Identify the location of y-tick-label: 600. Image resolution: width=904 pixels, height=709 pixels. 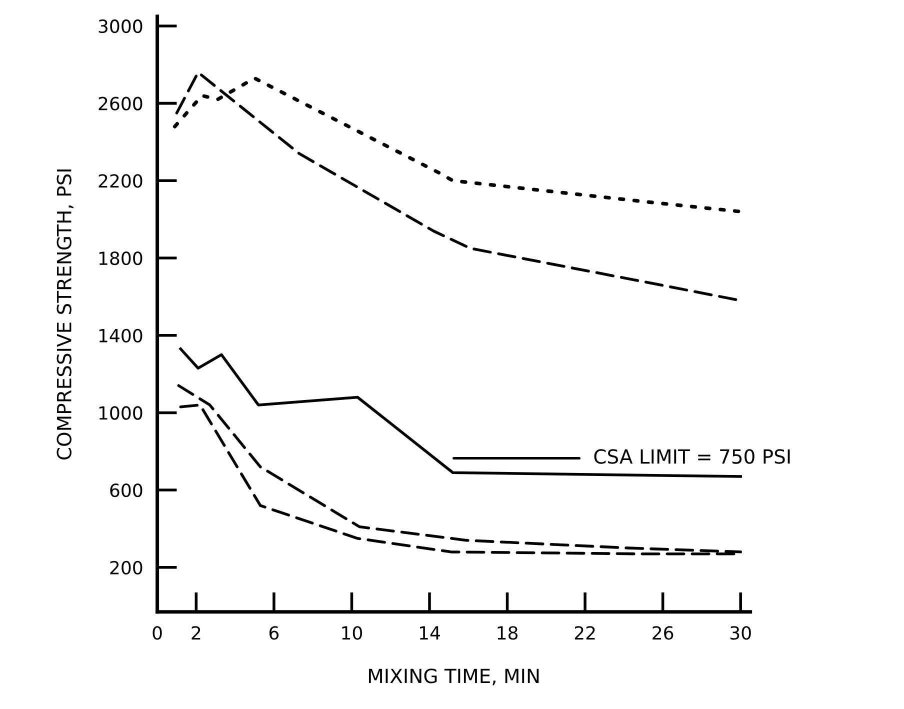
(126, 491).